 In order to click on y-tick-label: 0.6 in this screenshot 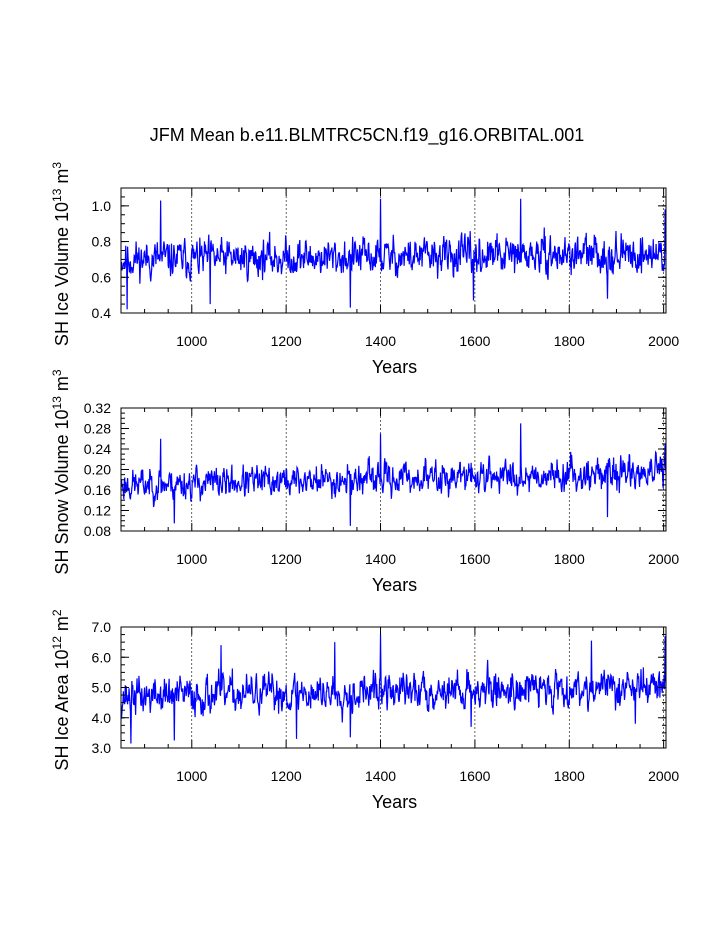, I will do `click(102, 277)`.